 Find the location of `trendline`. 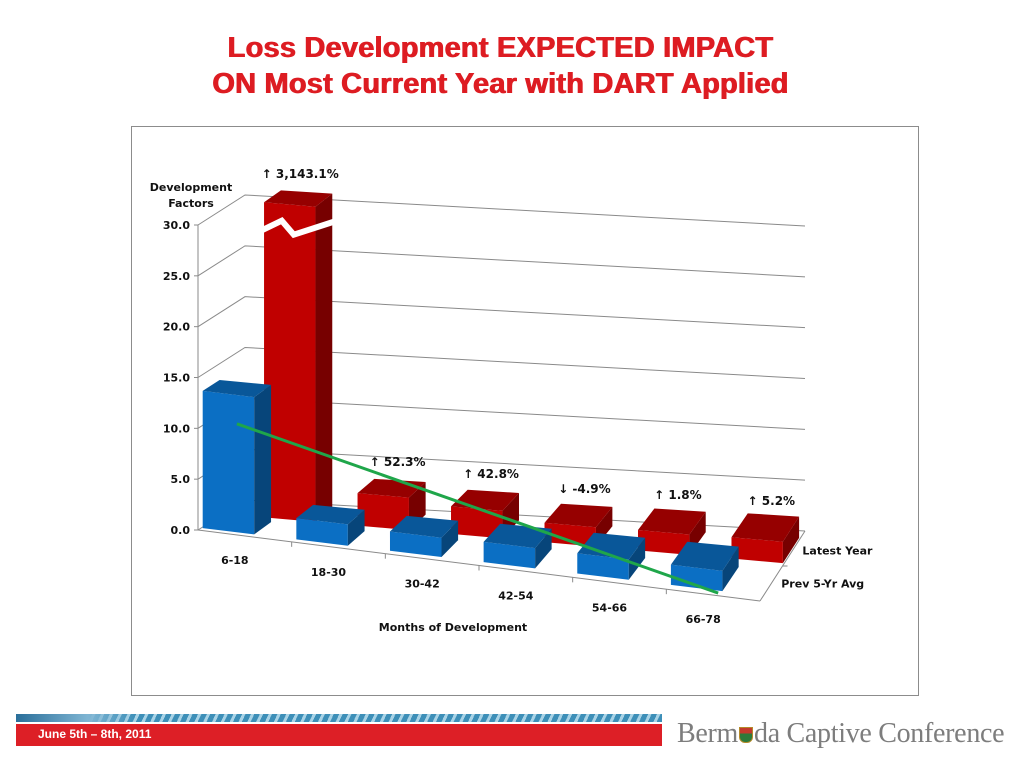

trendline is located at coordinates (477, 508).